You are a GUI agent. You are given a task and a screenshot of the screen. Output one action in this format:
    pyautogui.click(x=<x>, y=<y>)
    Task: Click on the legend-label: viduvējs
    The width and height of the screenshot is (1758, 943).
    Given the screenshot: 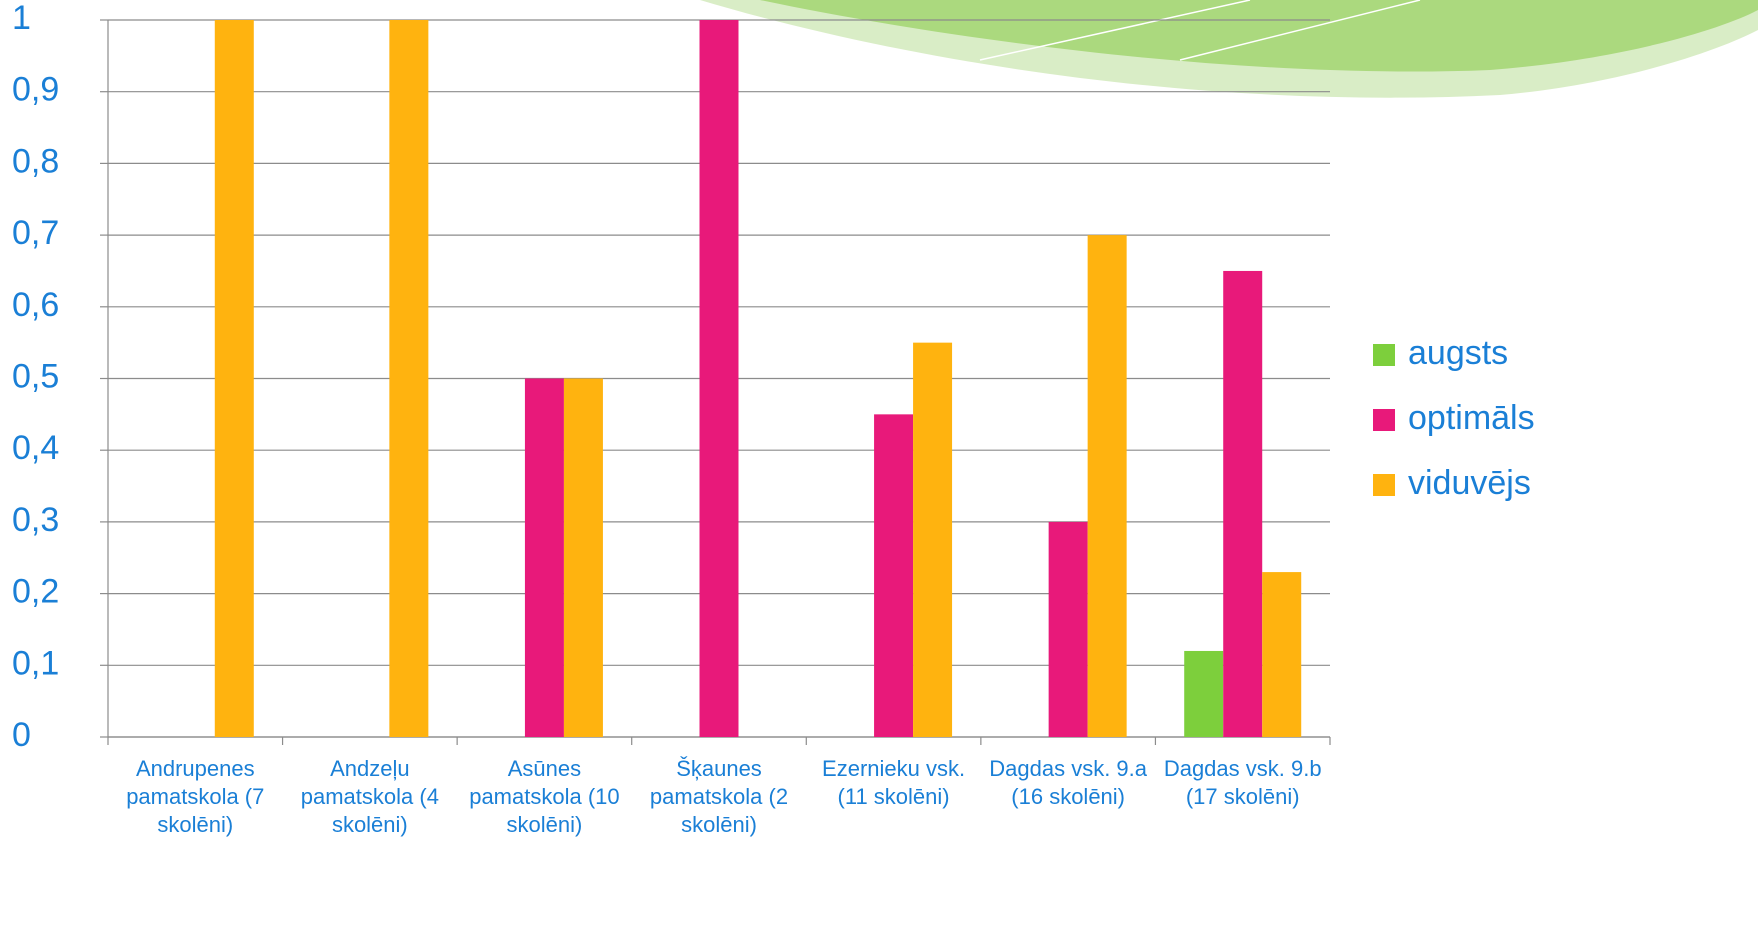 What is the action you would take?
    pyautogui.click(x=1469, y=483)
    